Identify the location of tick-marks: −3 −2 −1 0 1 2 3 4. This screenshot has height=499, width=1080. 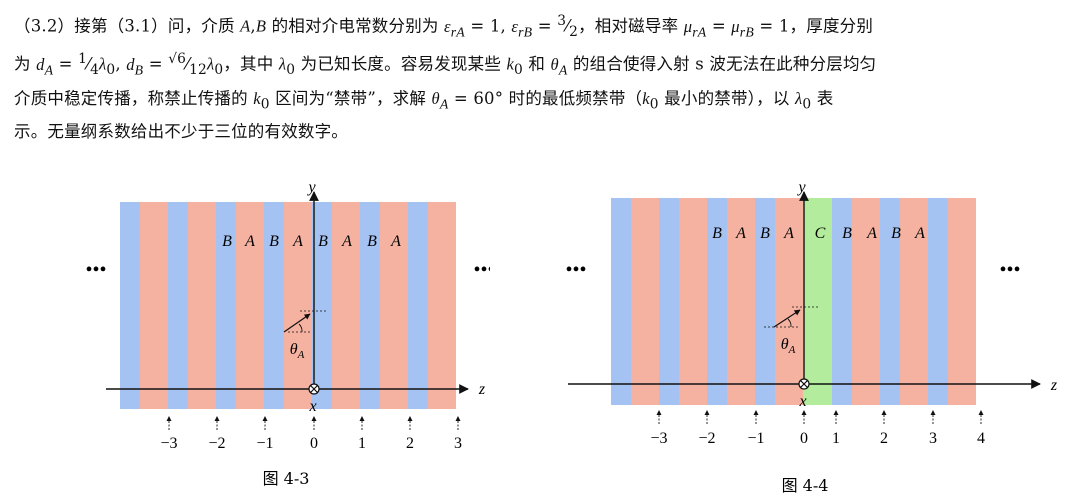
(817, 428).